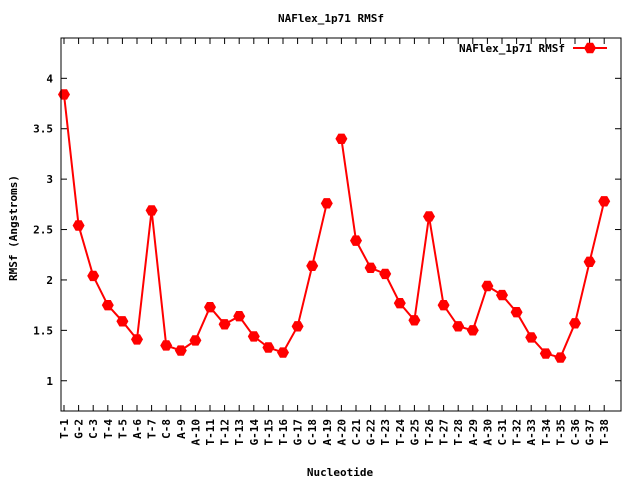  Describe the element at coordinates (181, 429) in the screenshot. I see `x-tick-label: A-9` at that location.